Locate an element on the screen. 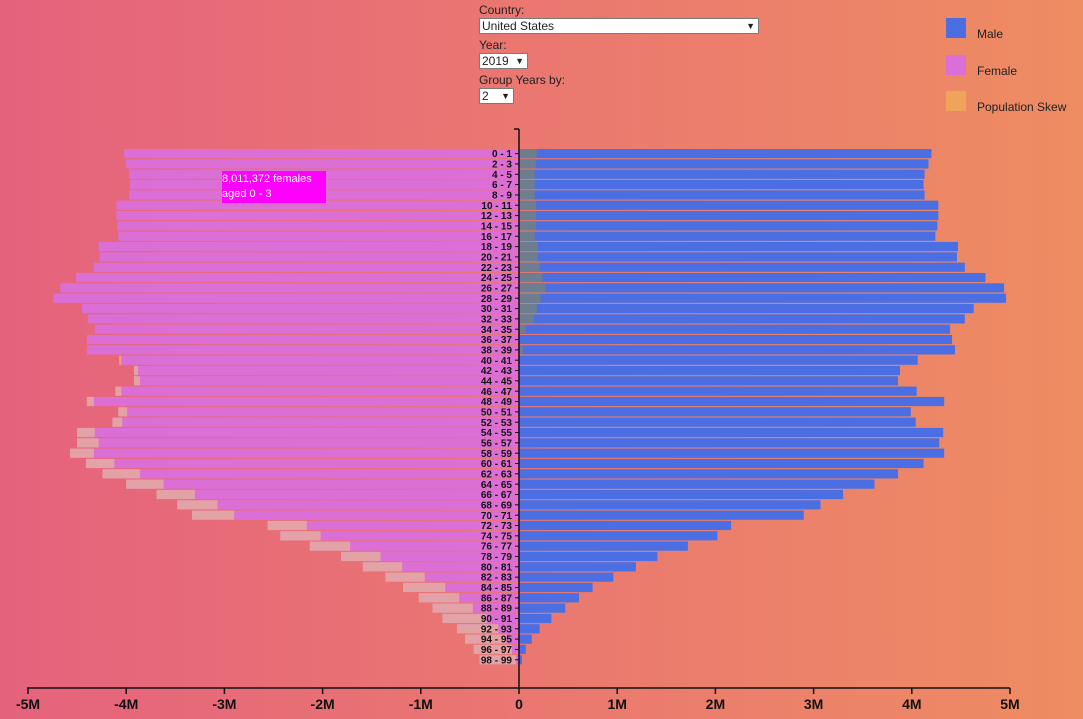  legend-swatch-female is located at coordinates (956, 64).